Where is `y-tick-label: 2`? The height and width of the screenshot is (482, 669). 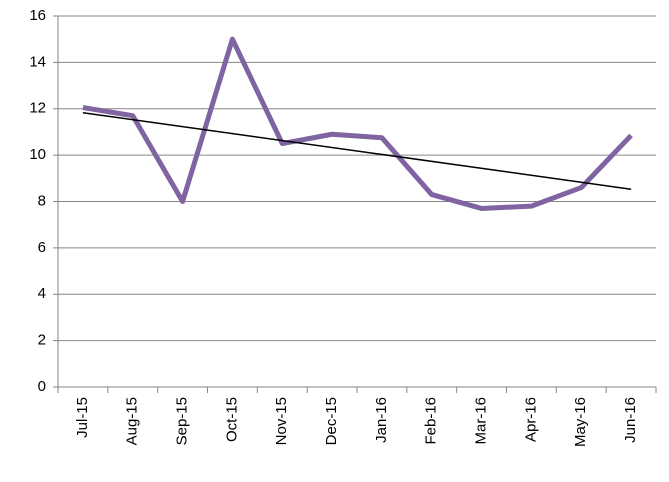 y-tick-label: 2 is located at coordinates (42, 340).